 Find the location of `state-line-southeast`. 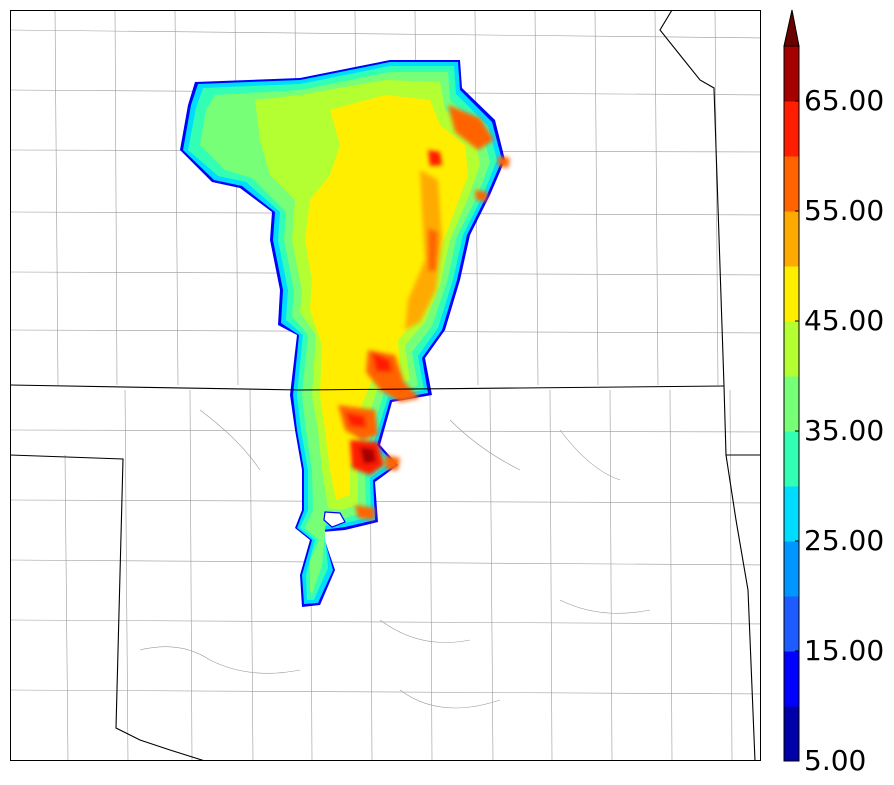

state-line-southeast is located at coordinates (740, 607).